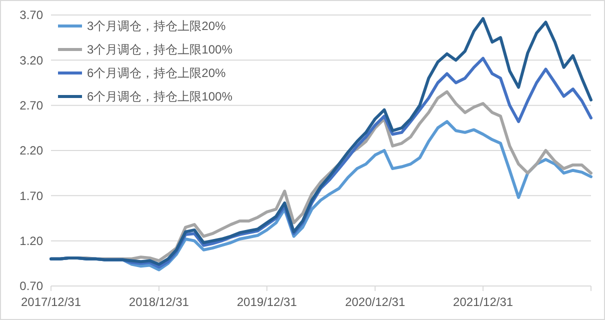  Describe the element at coordinates (483, 302) in the screenshot. I see `x-tick-label: 2021/12/31` at that location.